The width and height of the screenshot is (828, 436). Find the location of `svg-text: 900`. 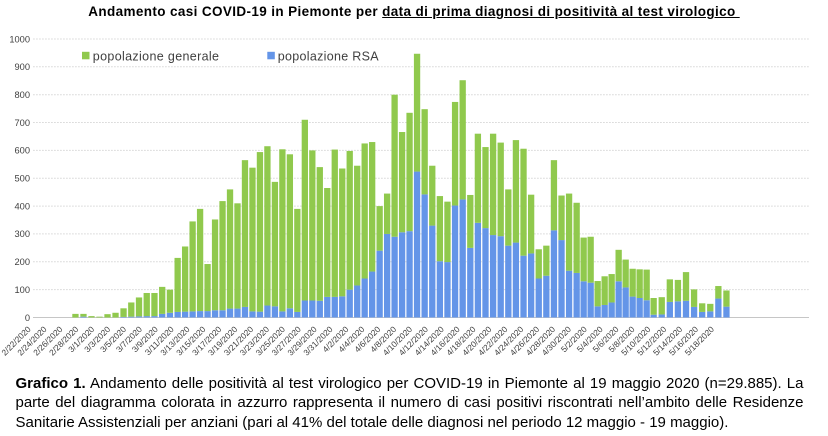

svg-text: 900 is located at coordinates (22, 67).